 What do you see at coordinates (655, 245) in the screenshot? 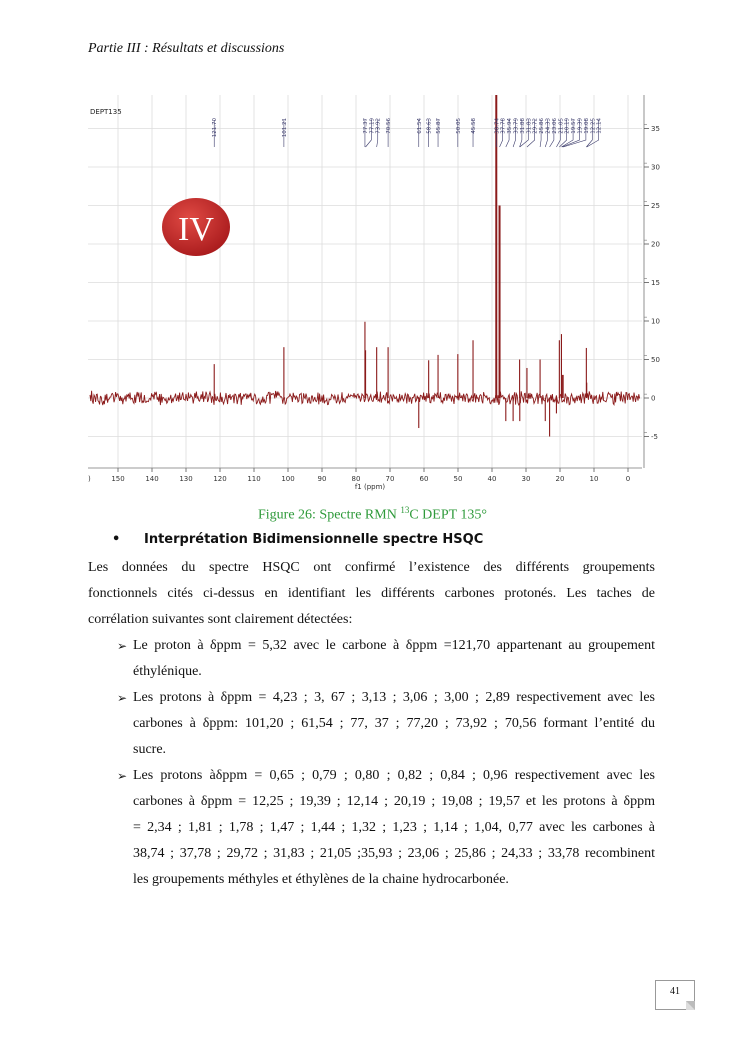
I see `y-tick-label: 20` at bounding box center [655, 245].